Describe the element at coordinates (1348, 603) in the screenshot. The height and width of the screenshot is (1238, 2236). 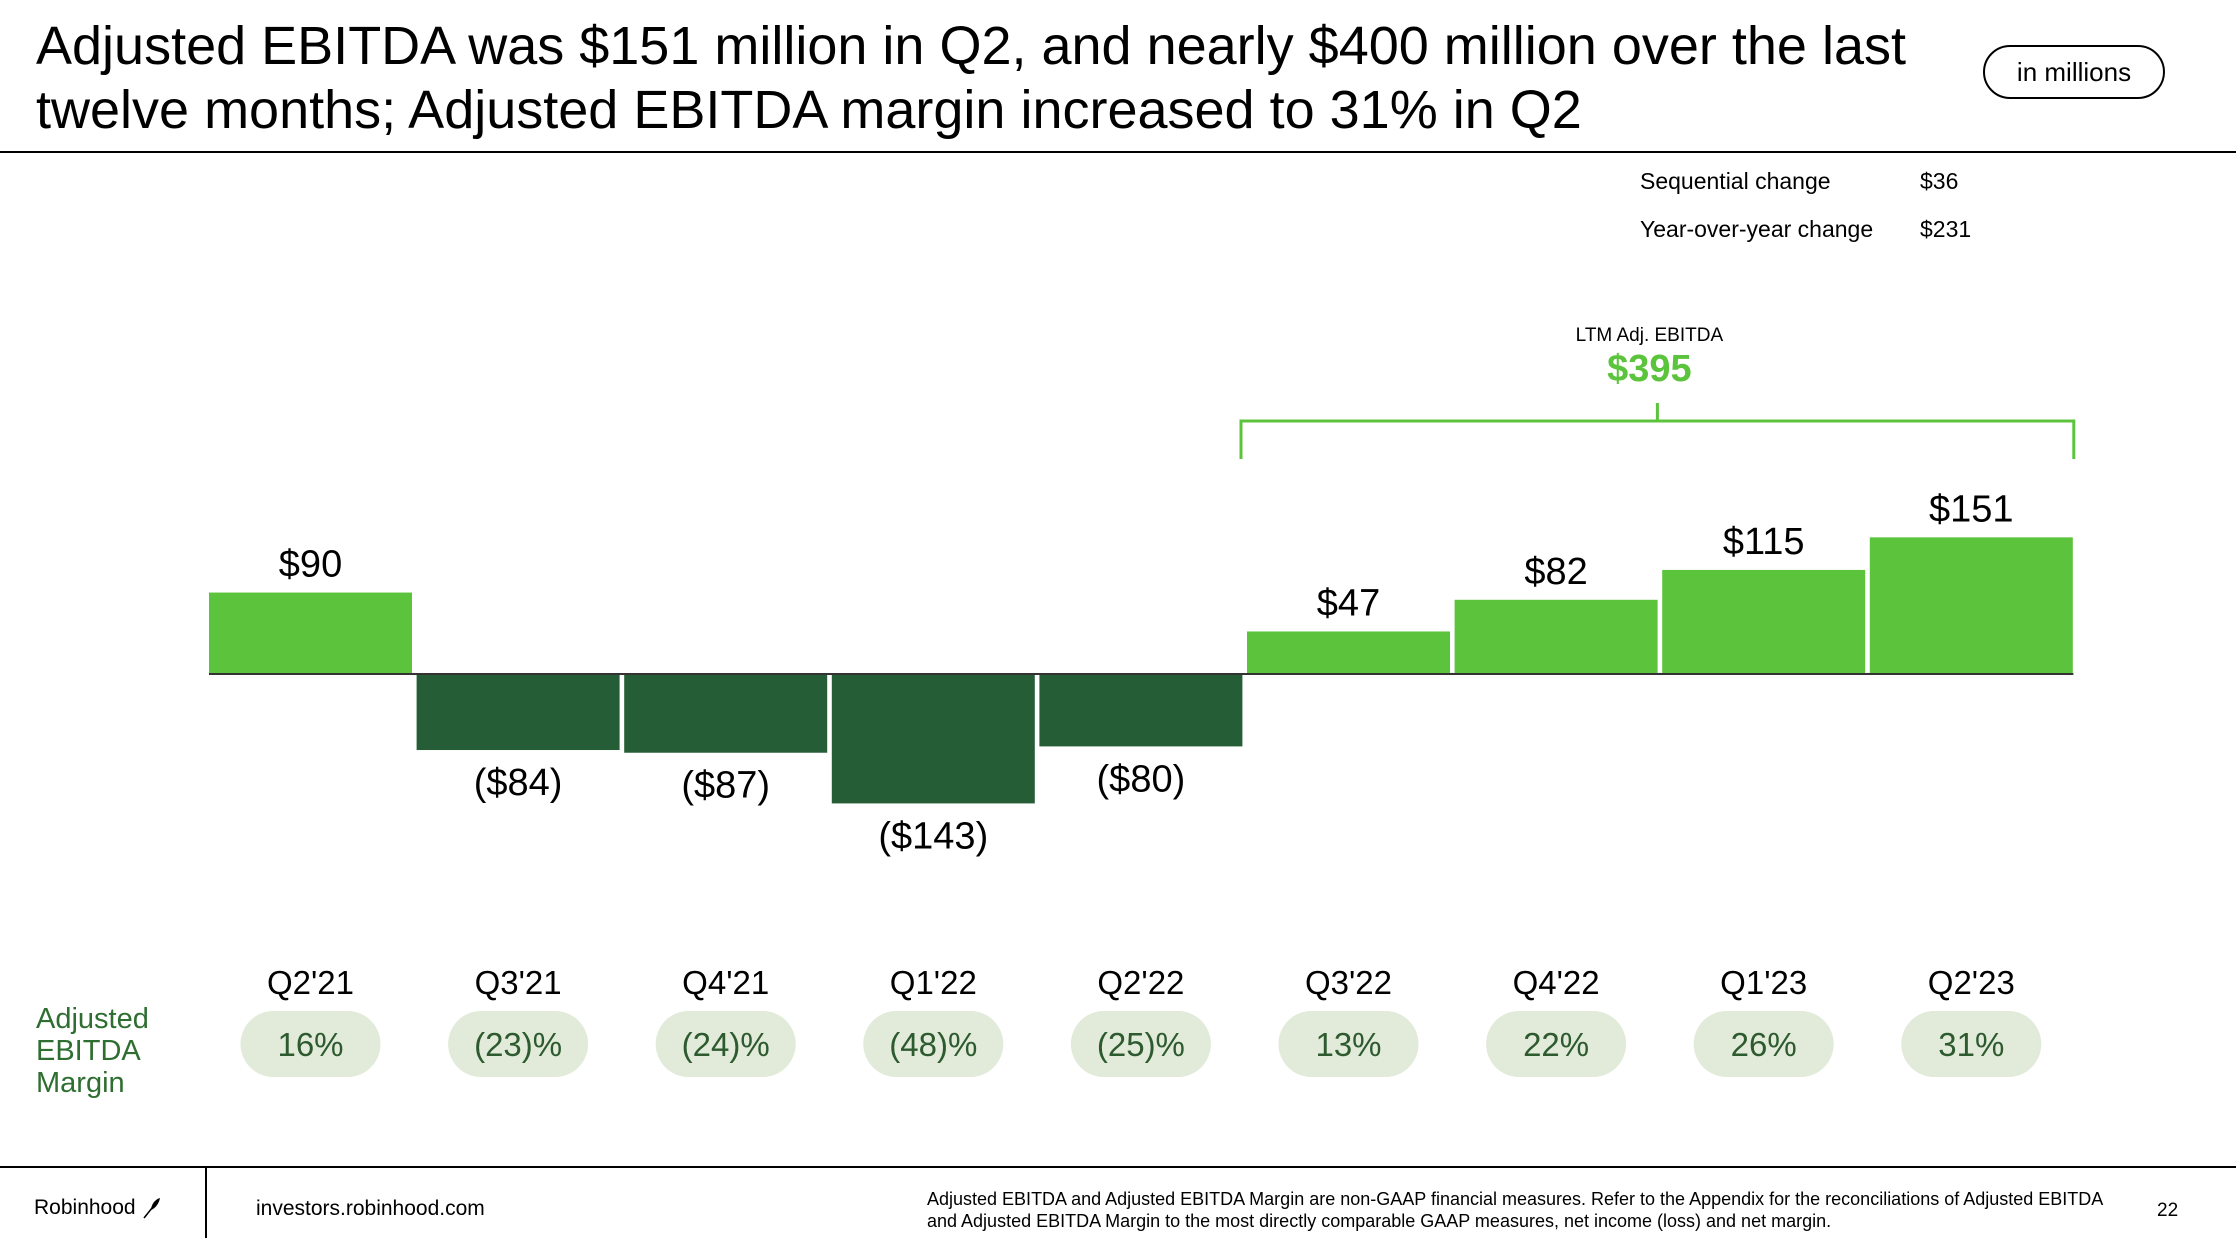
I see `data-label: $47` at that location.